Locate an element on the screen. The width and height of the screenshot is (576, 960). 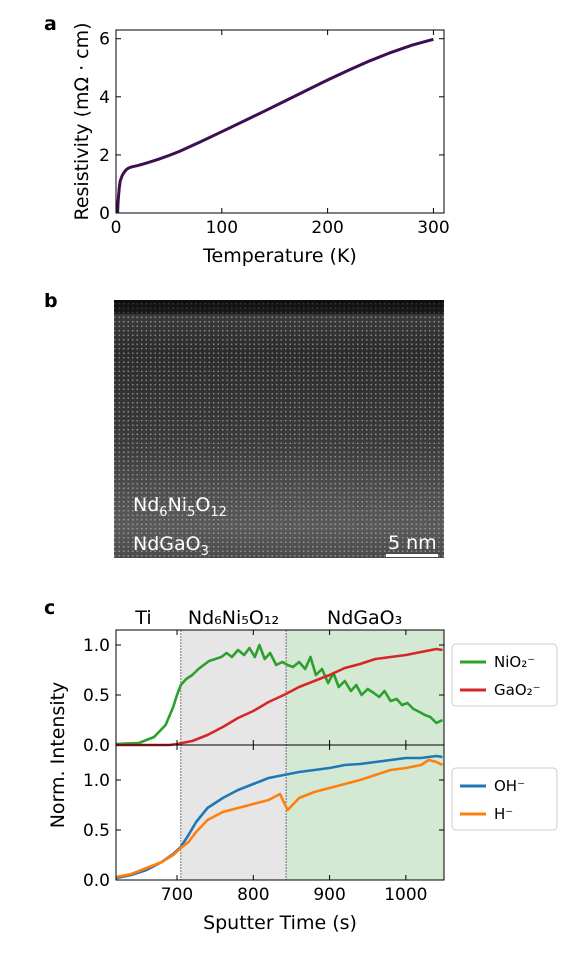
region-ti-shade is located at coordinates (148, 755).